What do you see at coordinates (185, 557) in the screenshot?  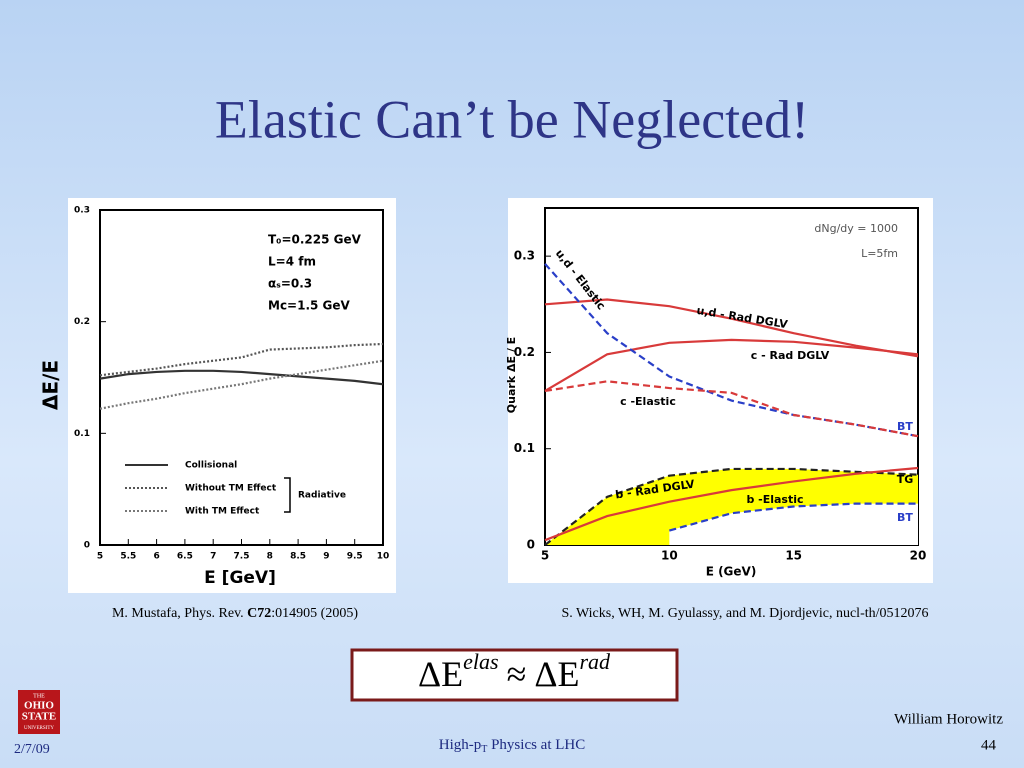 I see `x-tick-label: 6.5` at bounding box center [185, 557].